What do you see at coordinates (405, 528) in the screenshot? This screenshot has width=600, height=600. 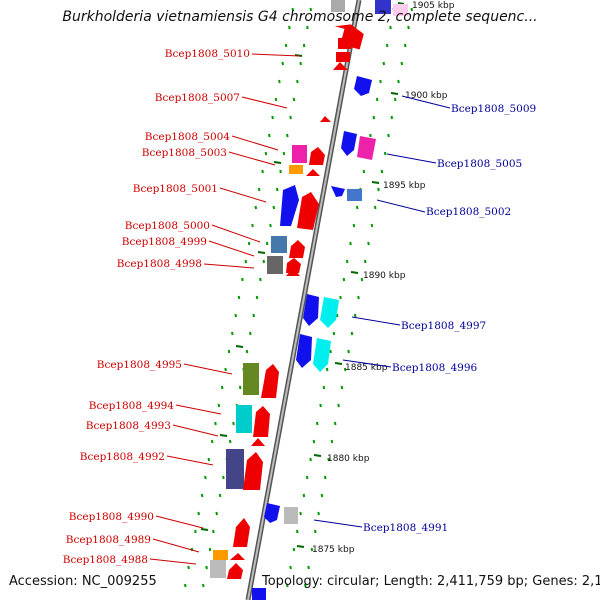 I see `gene-label-right: Bcep1808_4991` at bounding box center [405, 528].